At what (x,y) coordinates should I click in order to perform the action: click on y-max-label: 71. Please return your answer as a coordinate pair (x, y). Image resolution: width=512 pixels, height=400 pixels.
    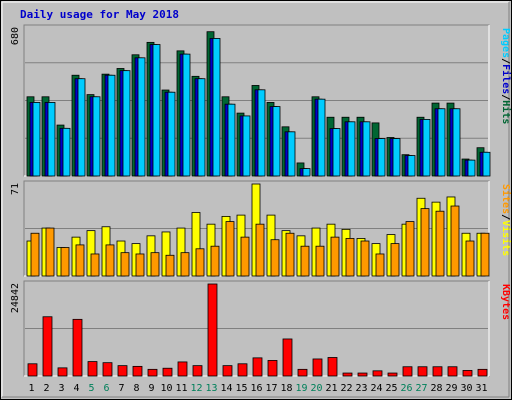
    Looking at the image, I should click on (15, 189).